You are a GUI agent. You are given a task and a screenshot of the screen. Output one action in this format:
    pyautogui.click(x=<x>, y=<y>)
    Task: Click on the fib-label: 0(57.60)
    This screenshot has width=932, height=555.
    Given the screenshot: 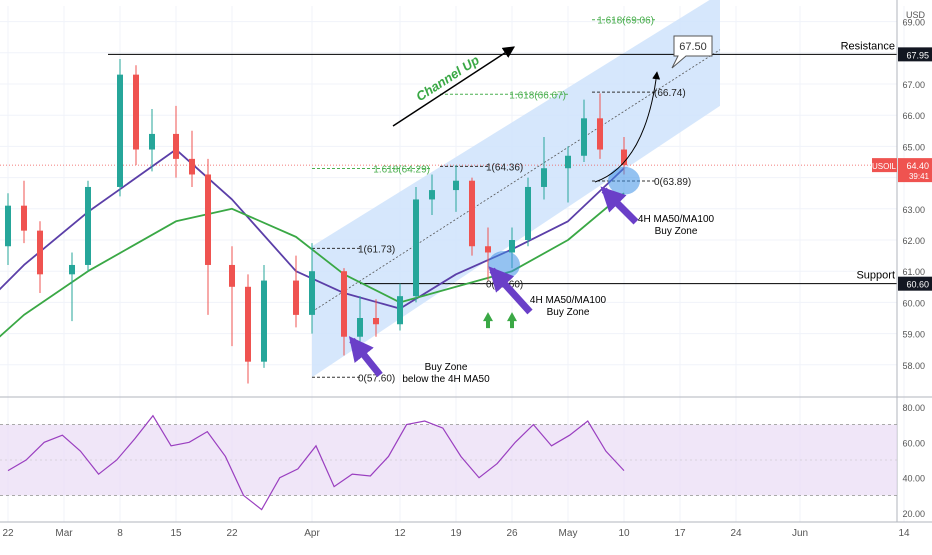 What is the action you would take?
    pyautogui.click(x=376, y=378)
    